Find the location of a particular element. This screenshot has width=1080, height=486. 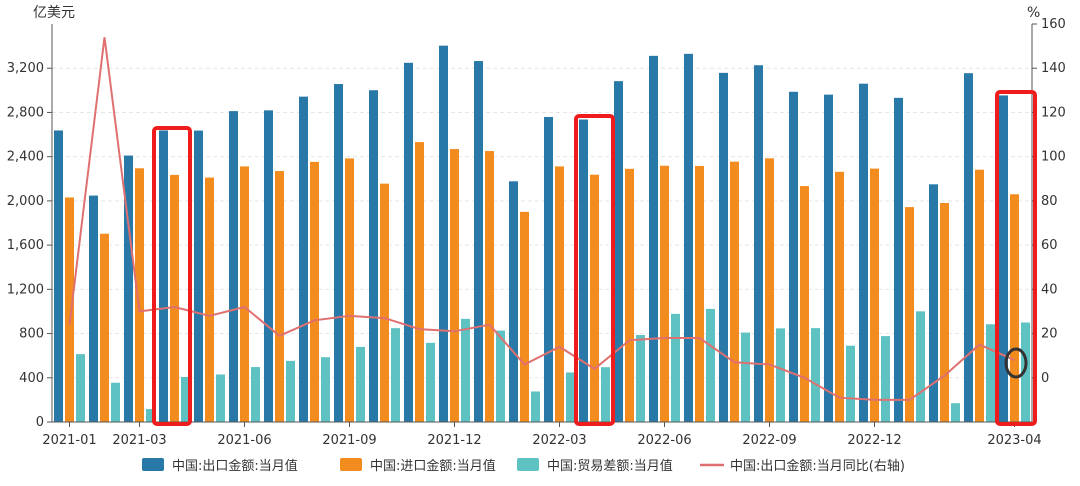

x-tick-label: 2021-01 is located at coordinates (69, 440).